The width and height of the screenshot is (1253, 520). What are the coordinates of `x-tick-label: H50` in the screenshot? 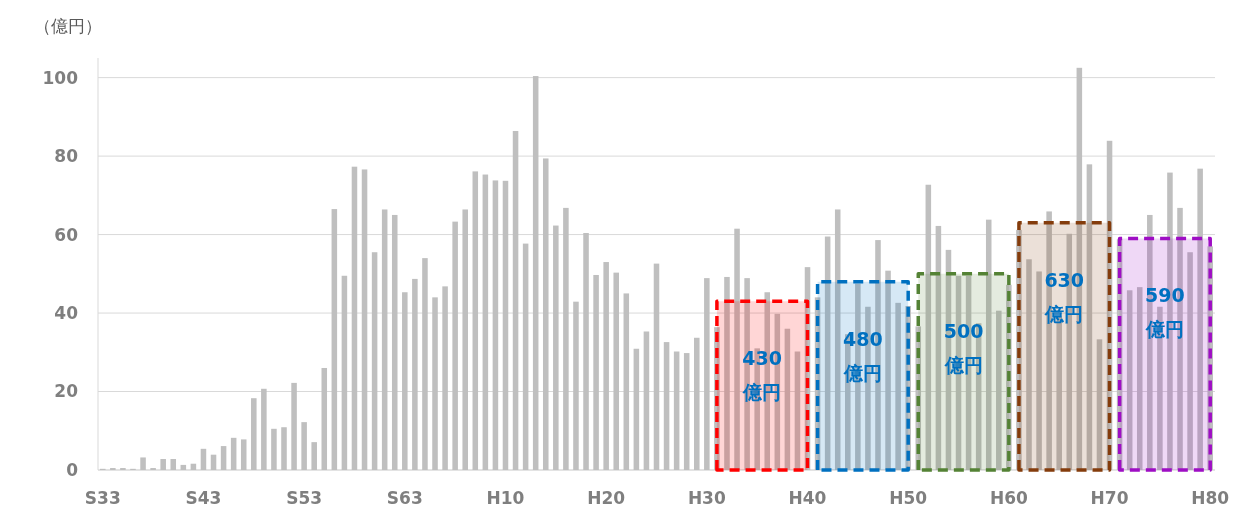 It's located at (908, 498).